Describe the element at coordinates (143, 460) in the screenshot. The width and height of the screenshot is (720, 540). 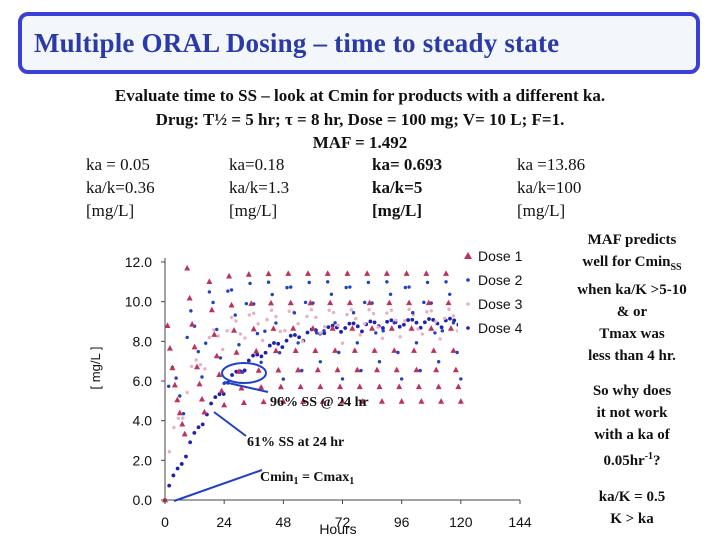
I see `y-tick-label: 2.0` at that location.